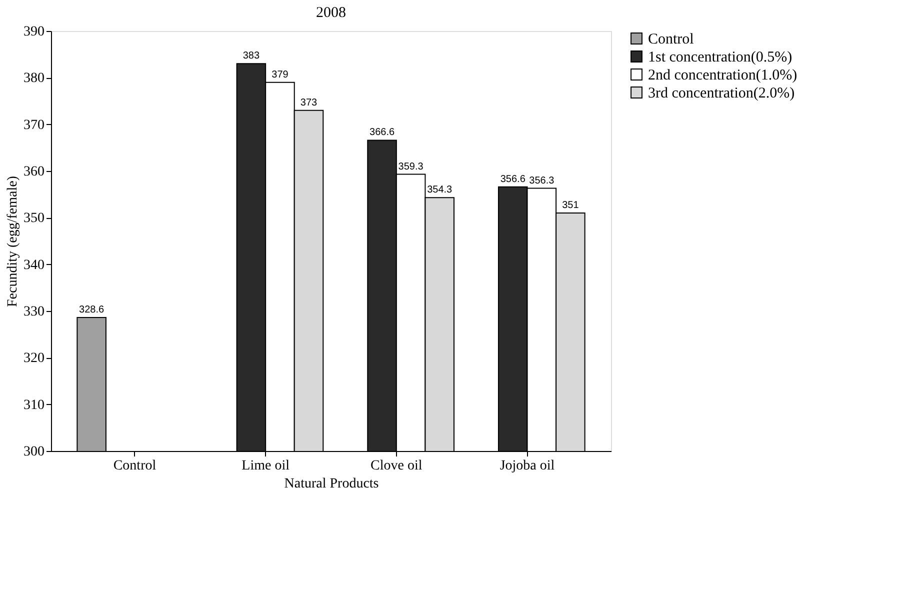 This screenshot has height=605, width=921. Describe the element at coordinates (331, 13) in the screenshot. I see `chart-title: 2008` at that location.